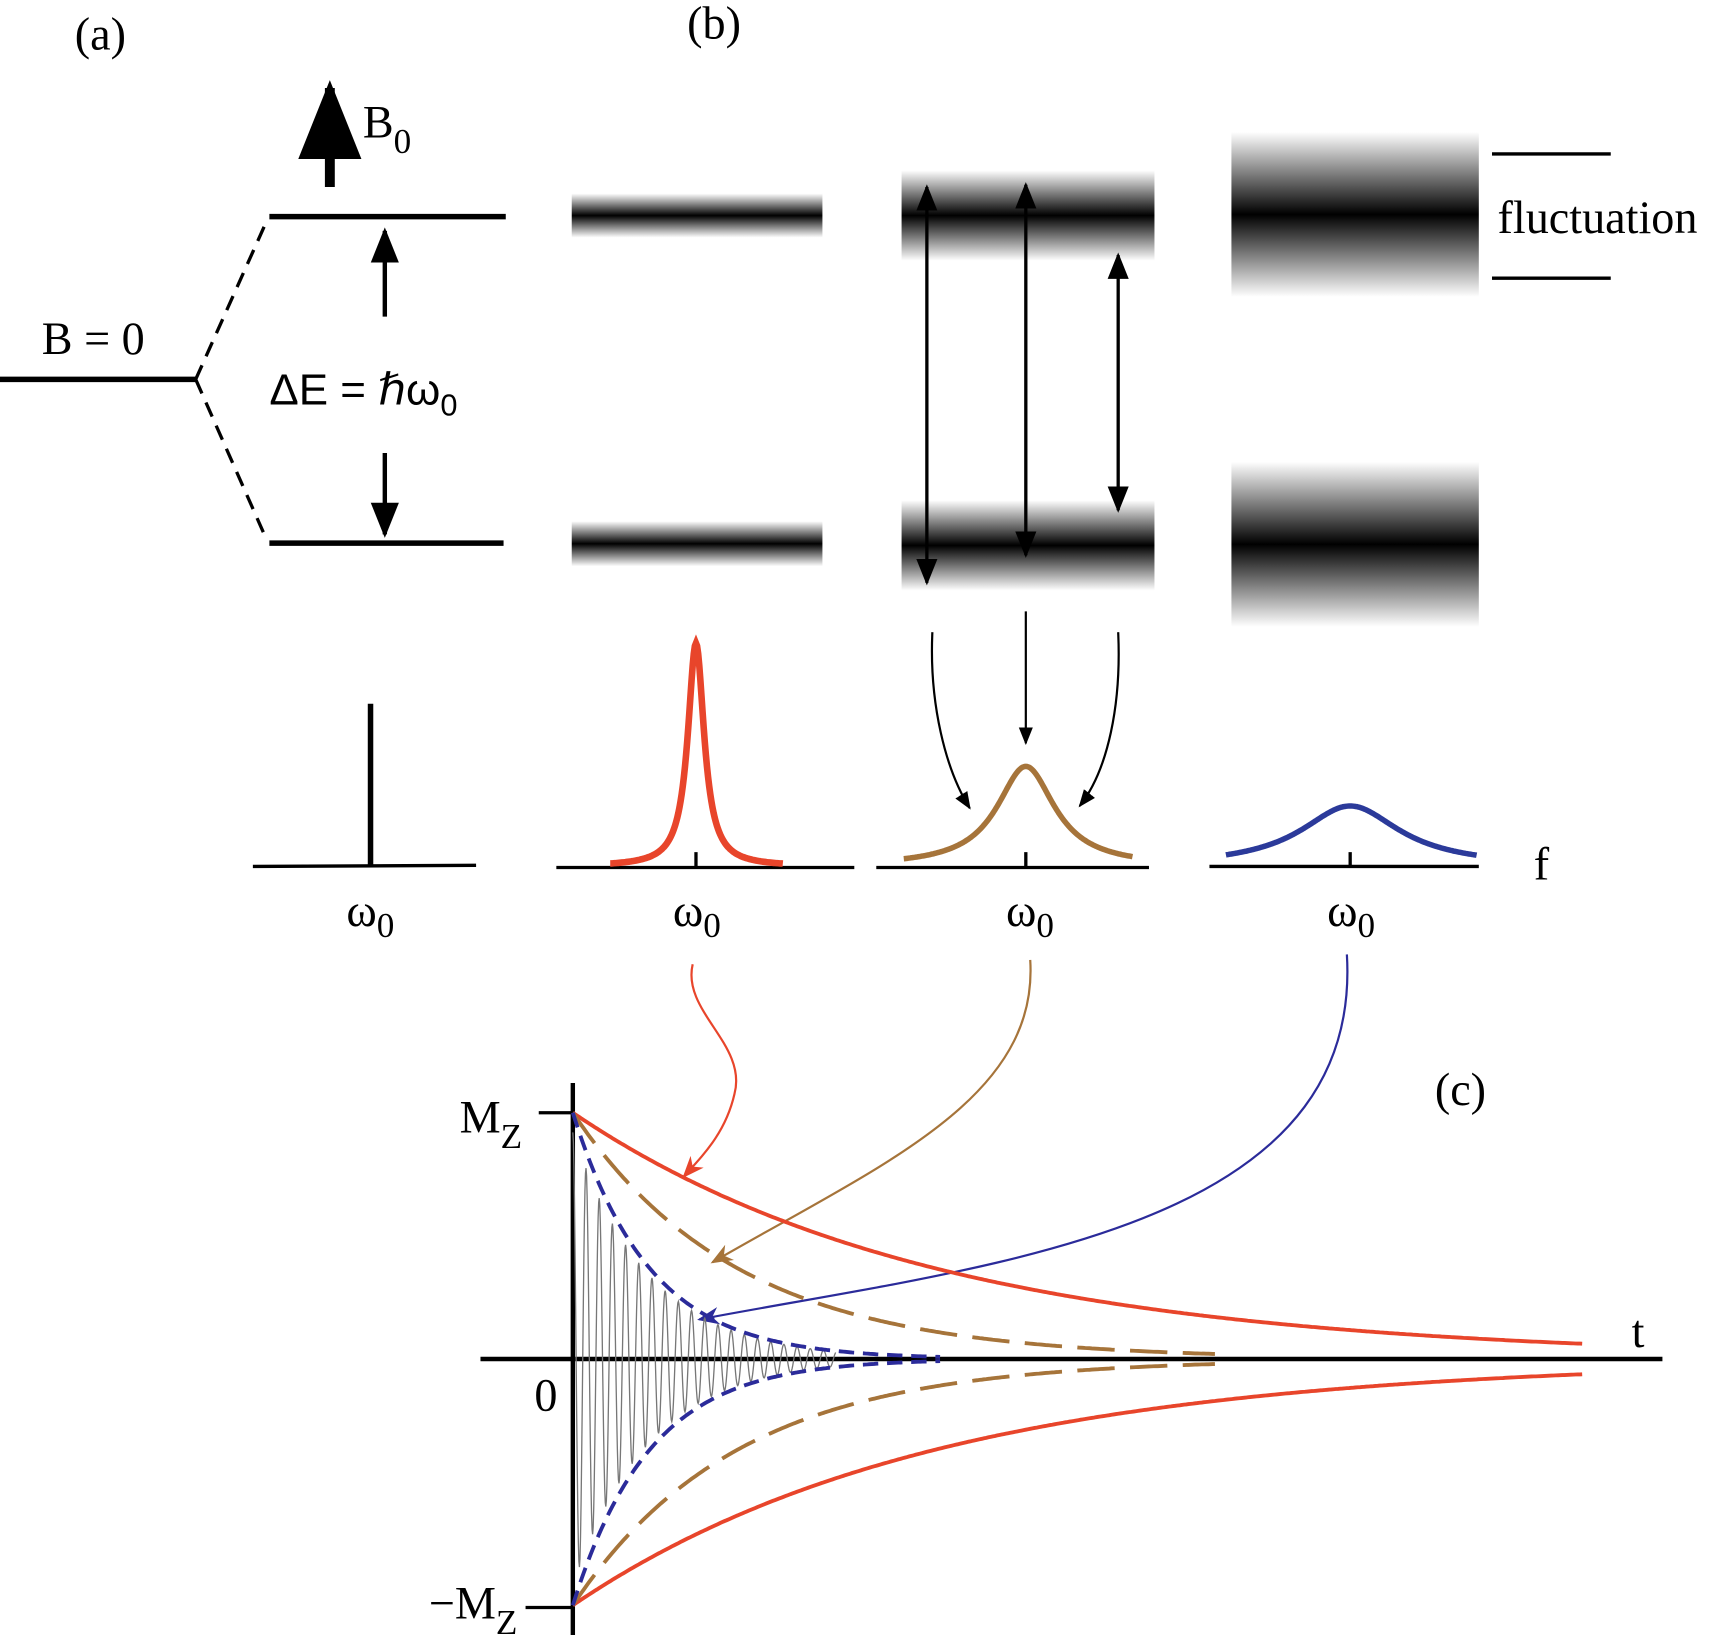 The height and width of the screenshot is (1635, 1724). I want to click on zero-field-label: B = 0, so click(93, 338).